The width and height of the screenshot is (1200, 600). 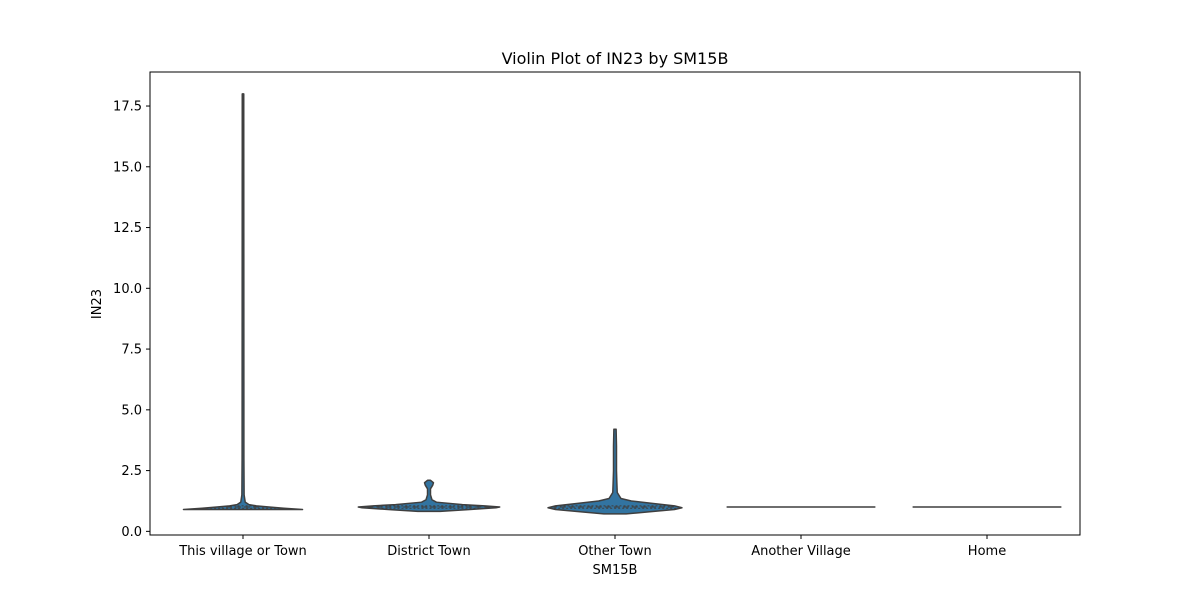 What do you see at coordinates (127, 228) in the screenshot?
I see `y-tick-label: 12.5` at bounding box center [127, 228].